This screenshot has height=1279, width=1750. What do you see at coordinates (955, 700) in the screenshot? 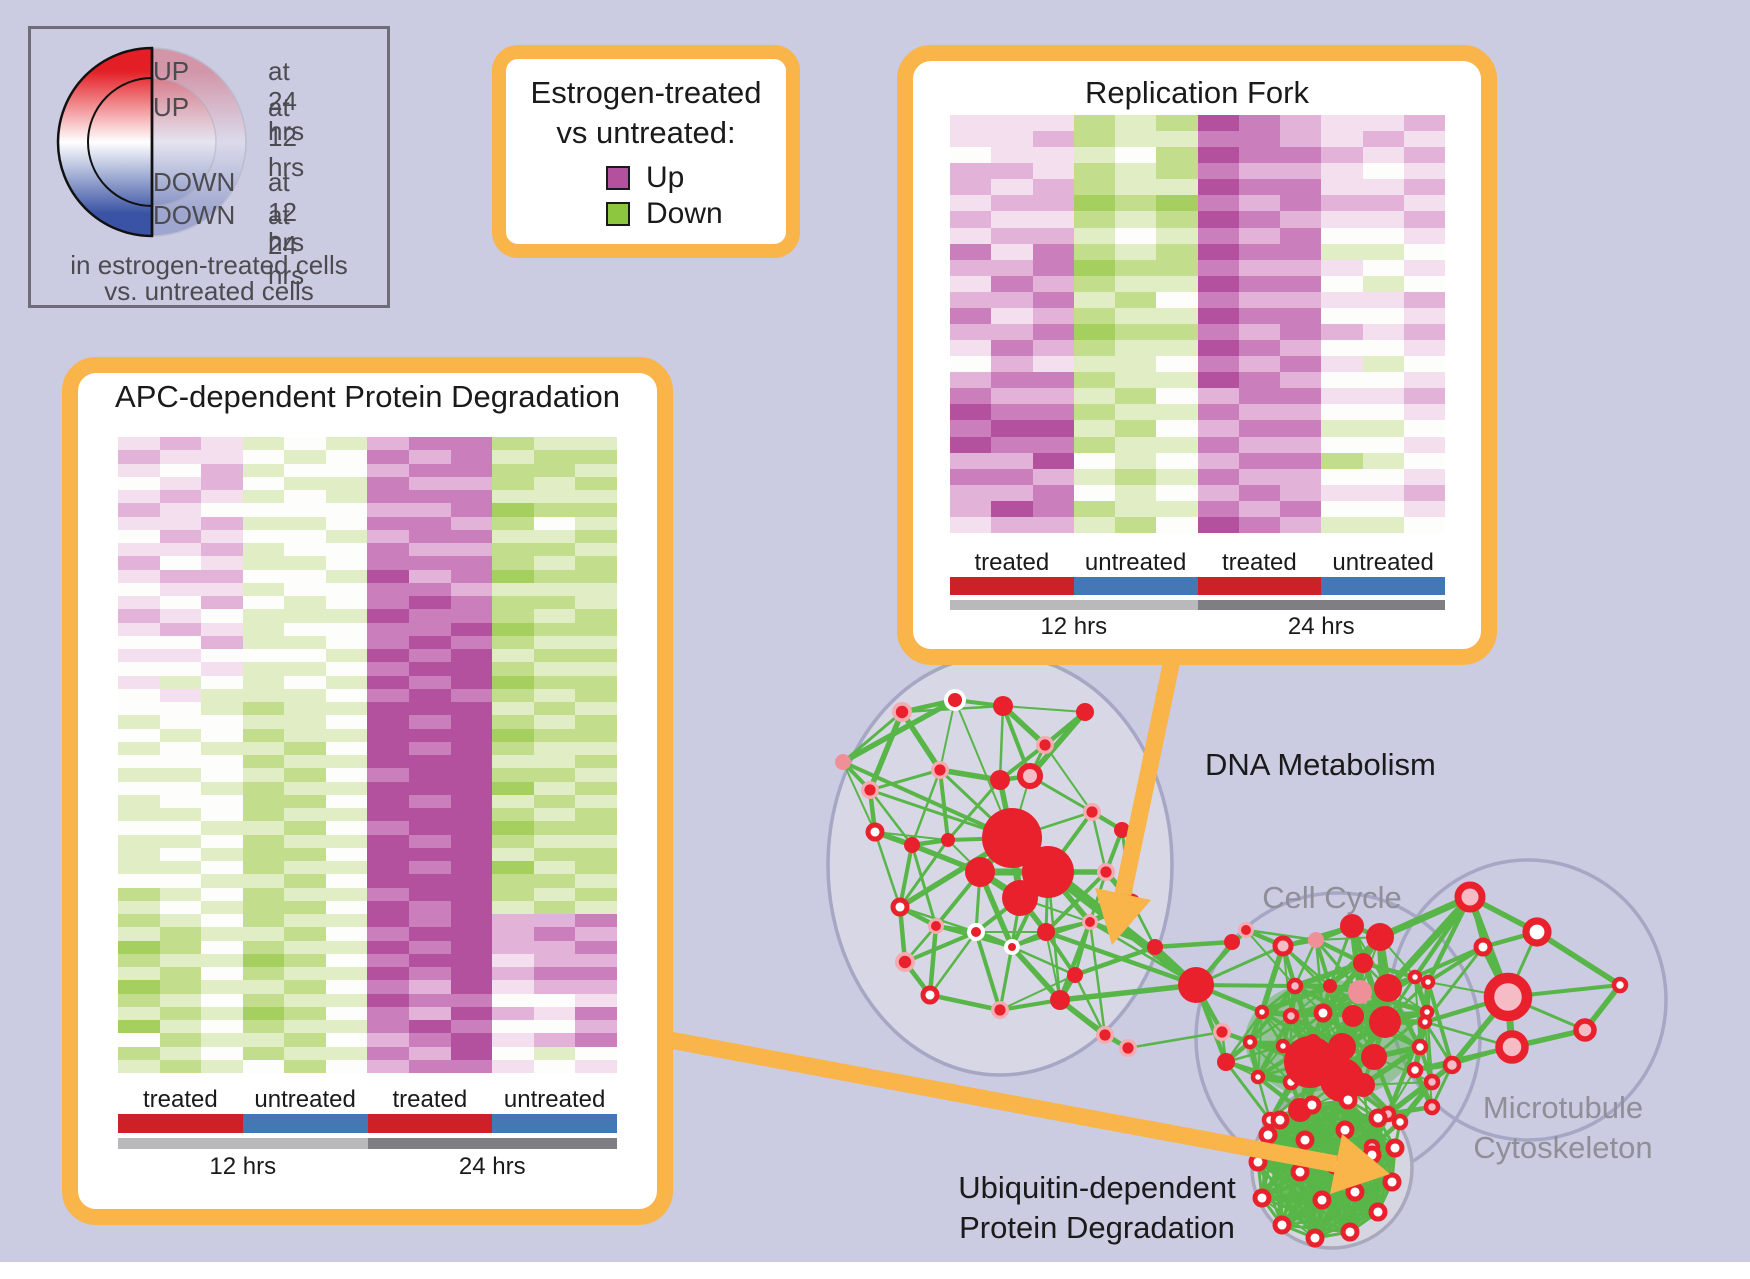
I see `gene-node-white-ring` at bounding box center [955, 700].